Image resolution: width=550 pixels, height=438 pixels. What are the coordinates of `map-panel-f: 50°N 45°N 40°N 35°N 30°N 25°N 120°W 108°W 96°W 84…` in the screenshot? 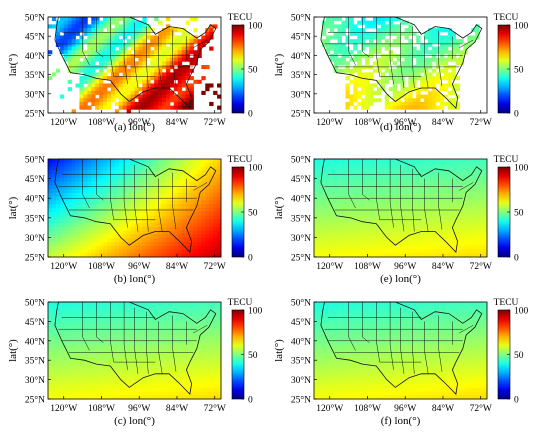 It's located at (401, 363).